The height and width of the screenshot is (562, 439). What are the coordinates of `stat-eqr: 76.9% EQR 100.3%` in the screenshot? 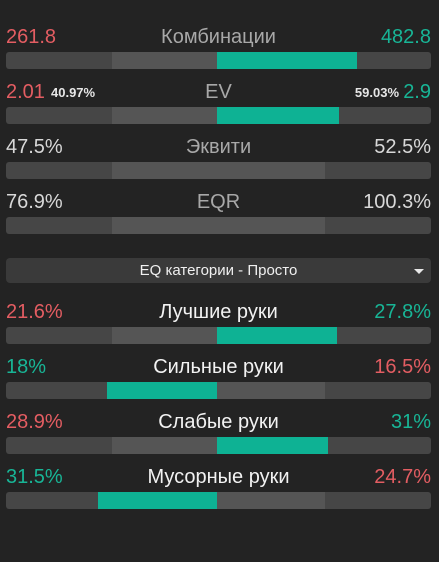 It's located at (218, 211).